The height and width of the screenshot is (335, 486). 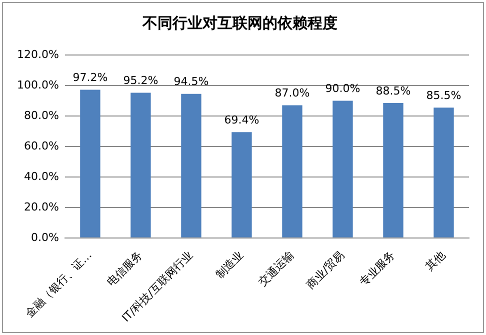 I want to click on y-tick-label: 40.0%, so click(x=41, y=176).